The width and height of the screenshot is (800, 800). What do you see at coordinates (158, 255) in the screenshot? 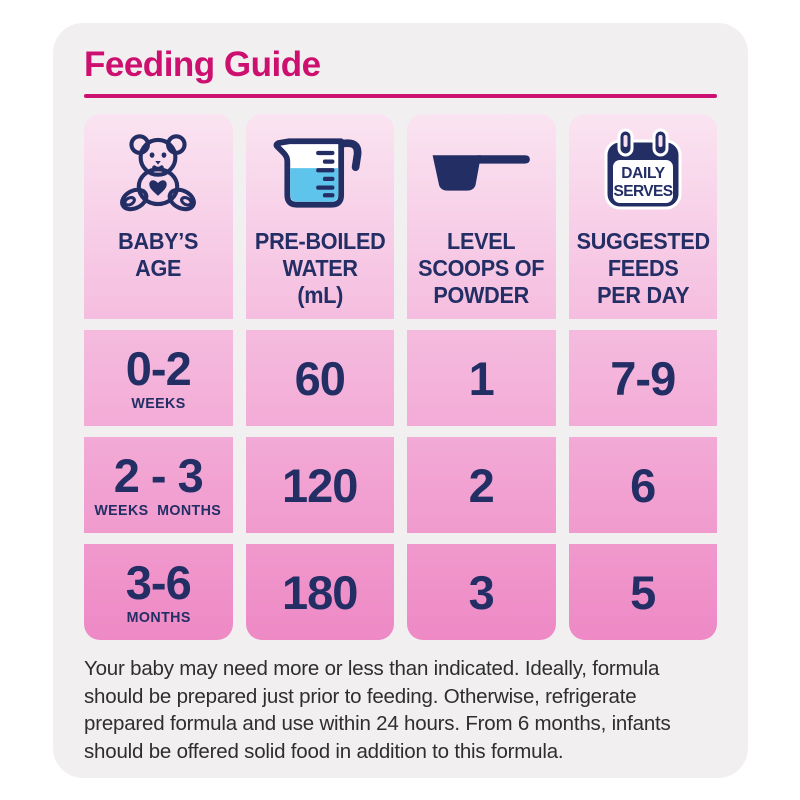
I see `column-label-babys-age: BABY’S AGE` at bounding box center [158, 255].